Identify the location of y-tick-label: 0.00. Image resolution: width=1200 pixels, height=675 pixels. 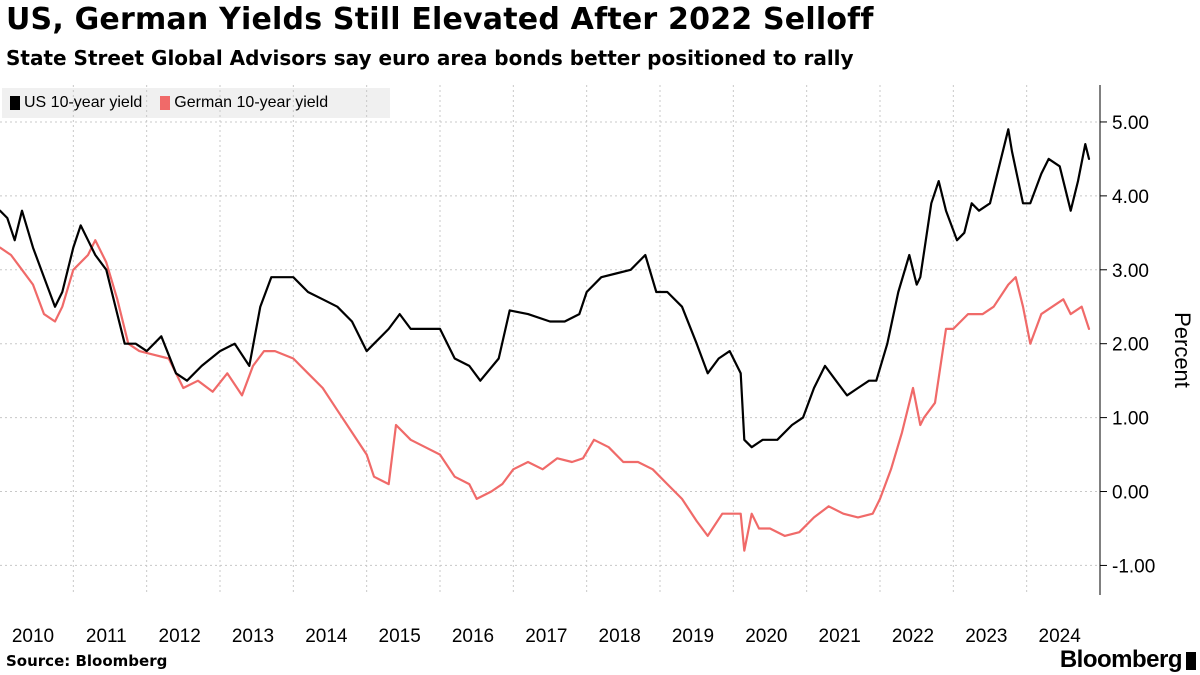
(1130, 493).